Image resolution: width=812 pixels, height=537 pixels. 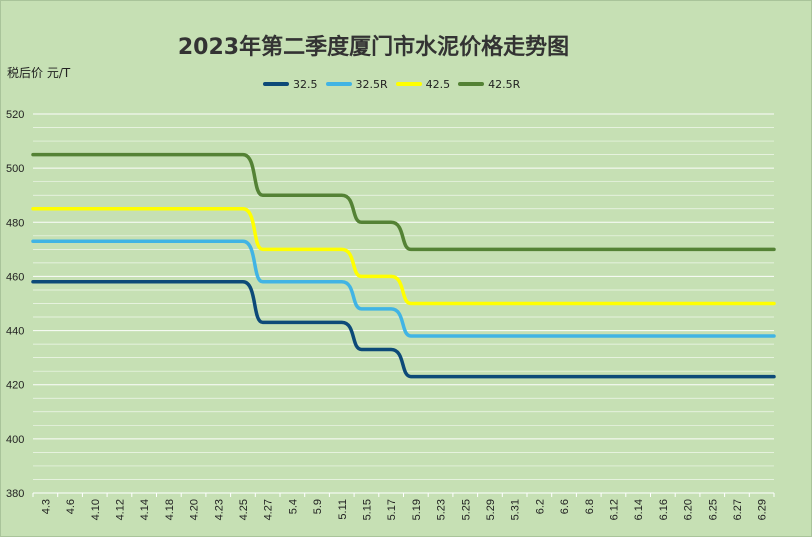 I want to click on y-axis-unit-label: 税后价 元/T, so click(x=39, y=73).